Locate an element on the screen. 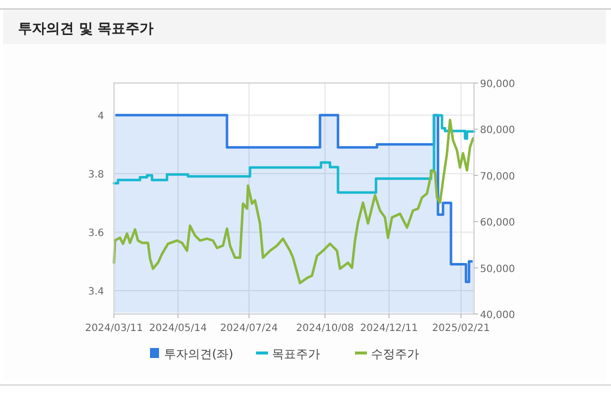  x-tick-label: 2024/10/08 is located at coordinates (325, 328).